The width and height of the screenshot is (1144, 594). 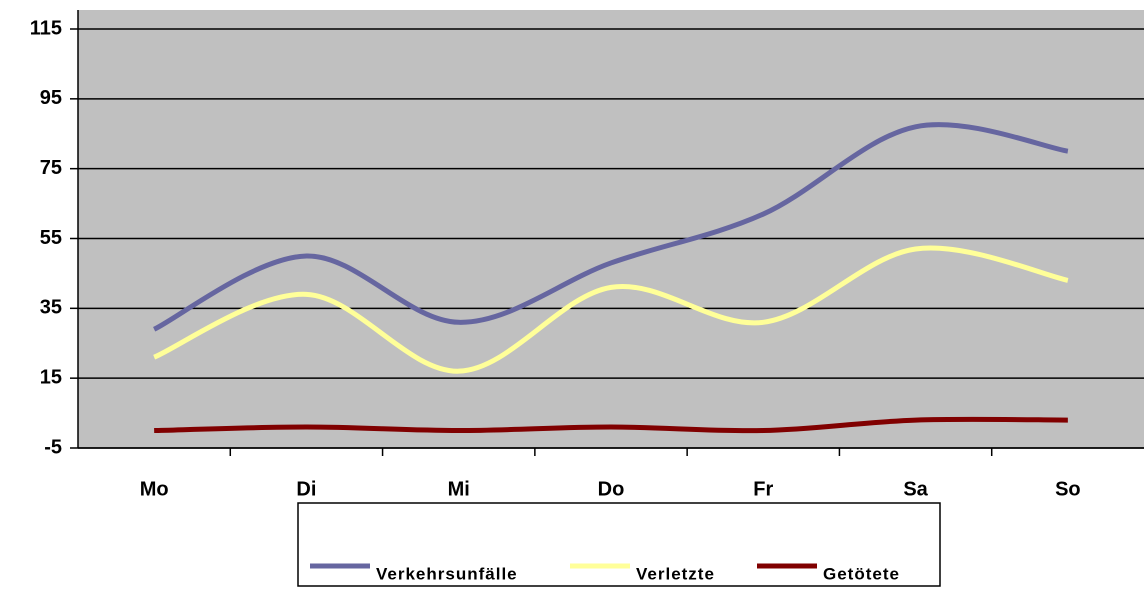 I want to click on x-tick-label: Mo, so click(x=154, y=489).